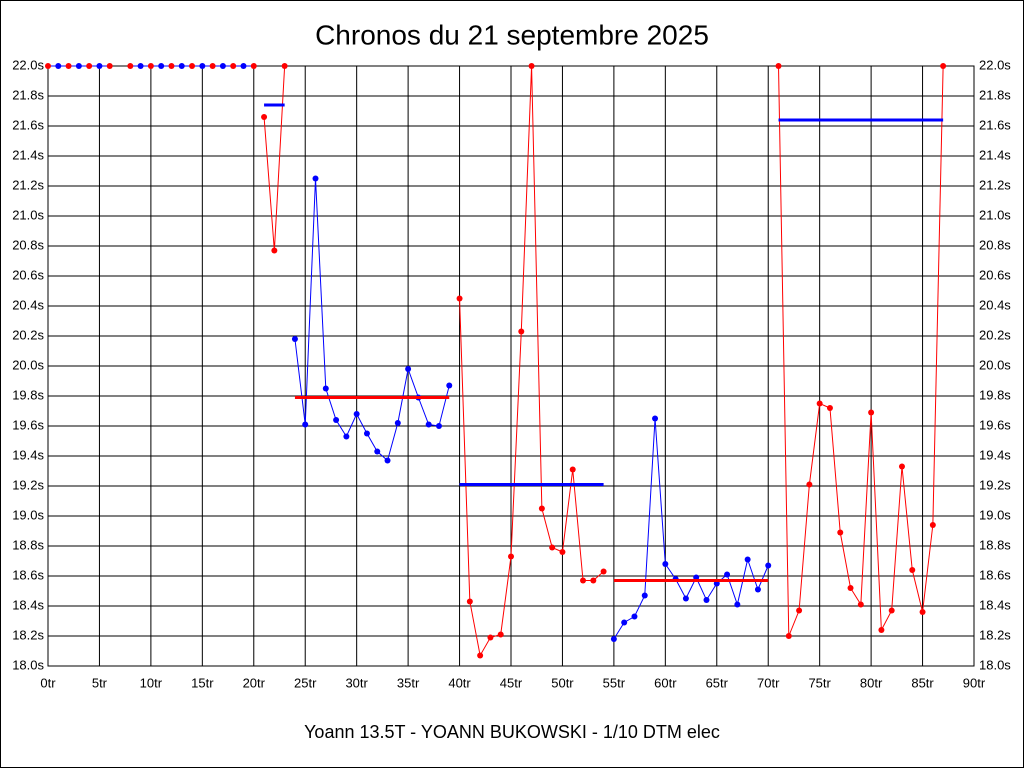  Describe the element at coordinates (819, 682) in the screenshot. I see `x-tick-label: 75tr` at that location.